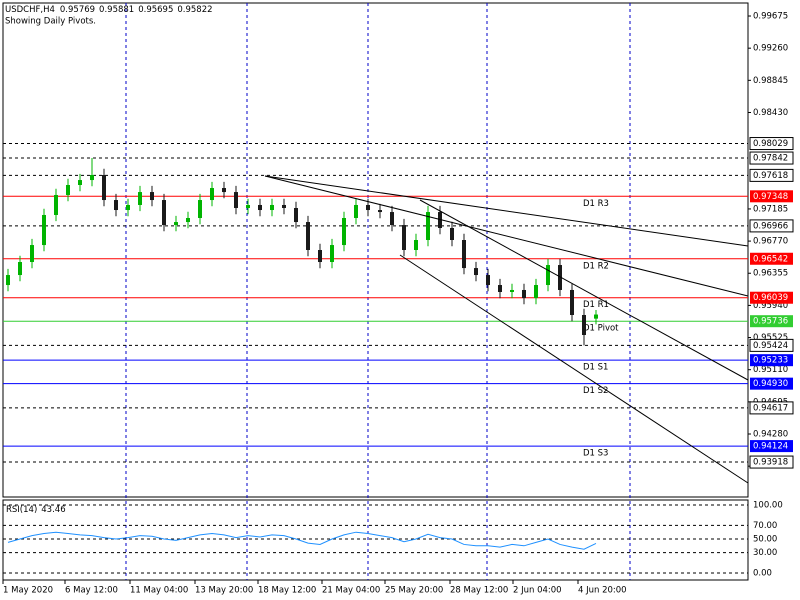 Image resolution: width=800 pixels, height=600 pixels. I want to click on rsi-tick-label: 50.00, so click(765, 539).